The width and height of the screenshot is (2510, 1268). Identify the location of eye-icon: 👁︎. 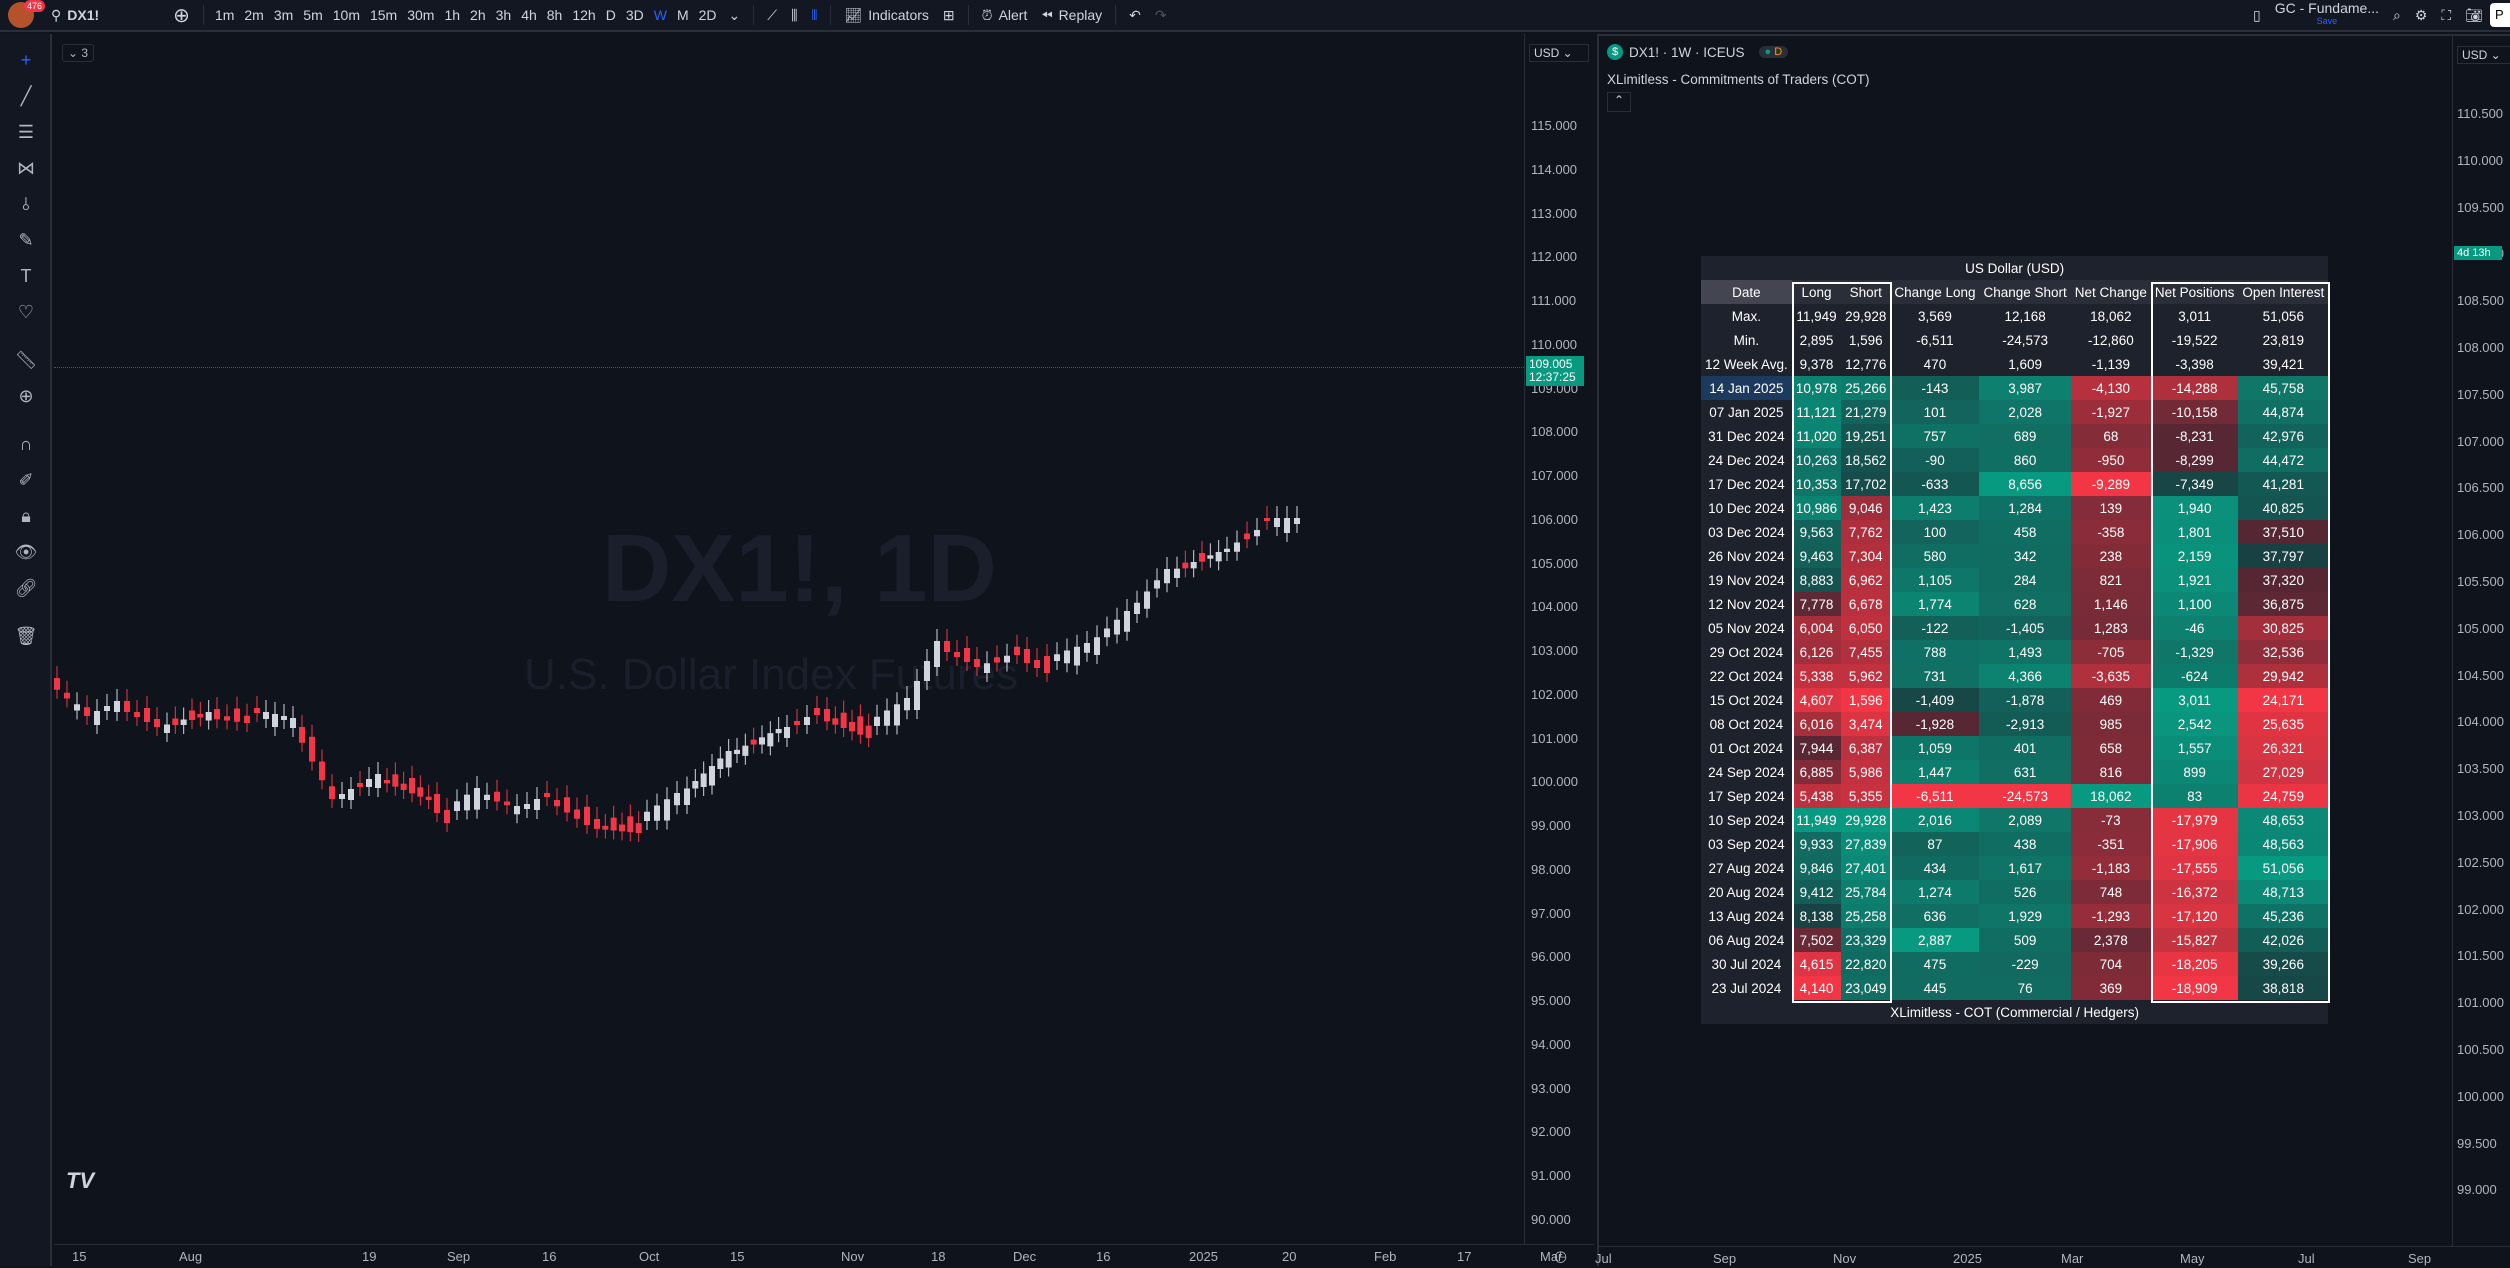
(26, 552).